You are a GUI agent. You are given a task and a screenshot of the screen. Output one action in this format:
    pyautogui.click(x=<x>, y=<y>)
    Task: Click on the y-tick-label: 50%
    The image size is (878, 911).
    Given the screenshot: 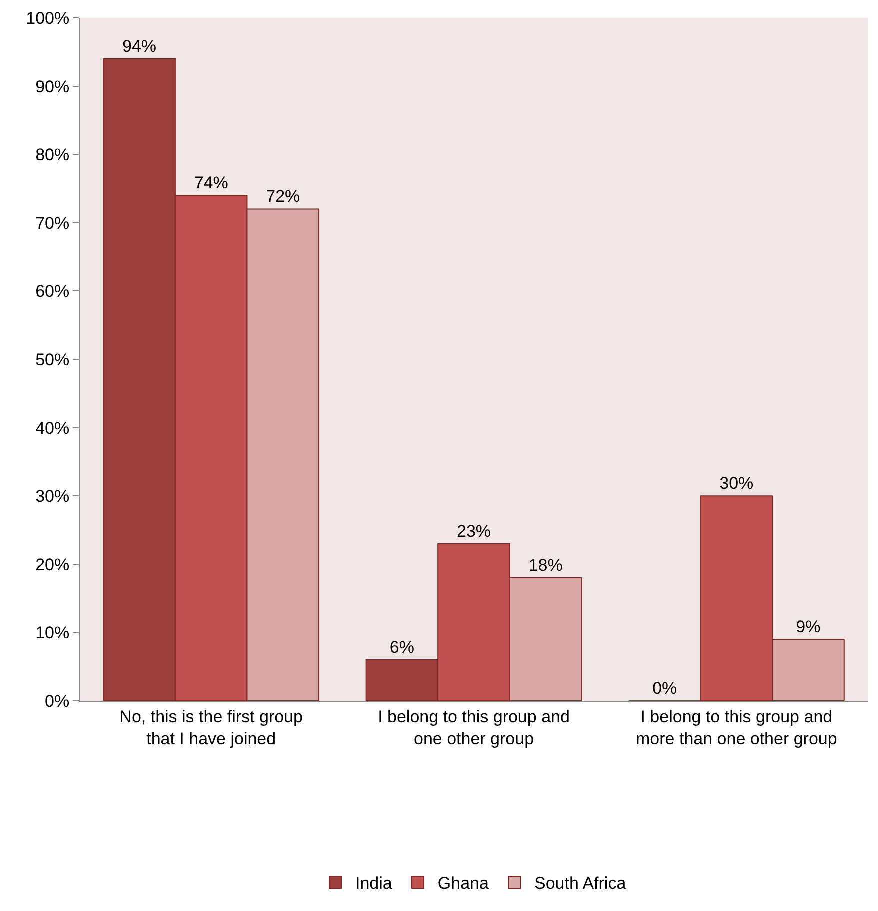 What is the action you would take?
    pyautogui.click(x=53, y=360)
    